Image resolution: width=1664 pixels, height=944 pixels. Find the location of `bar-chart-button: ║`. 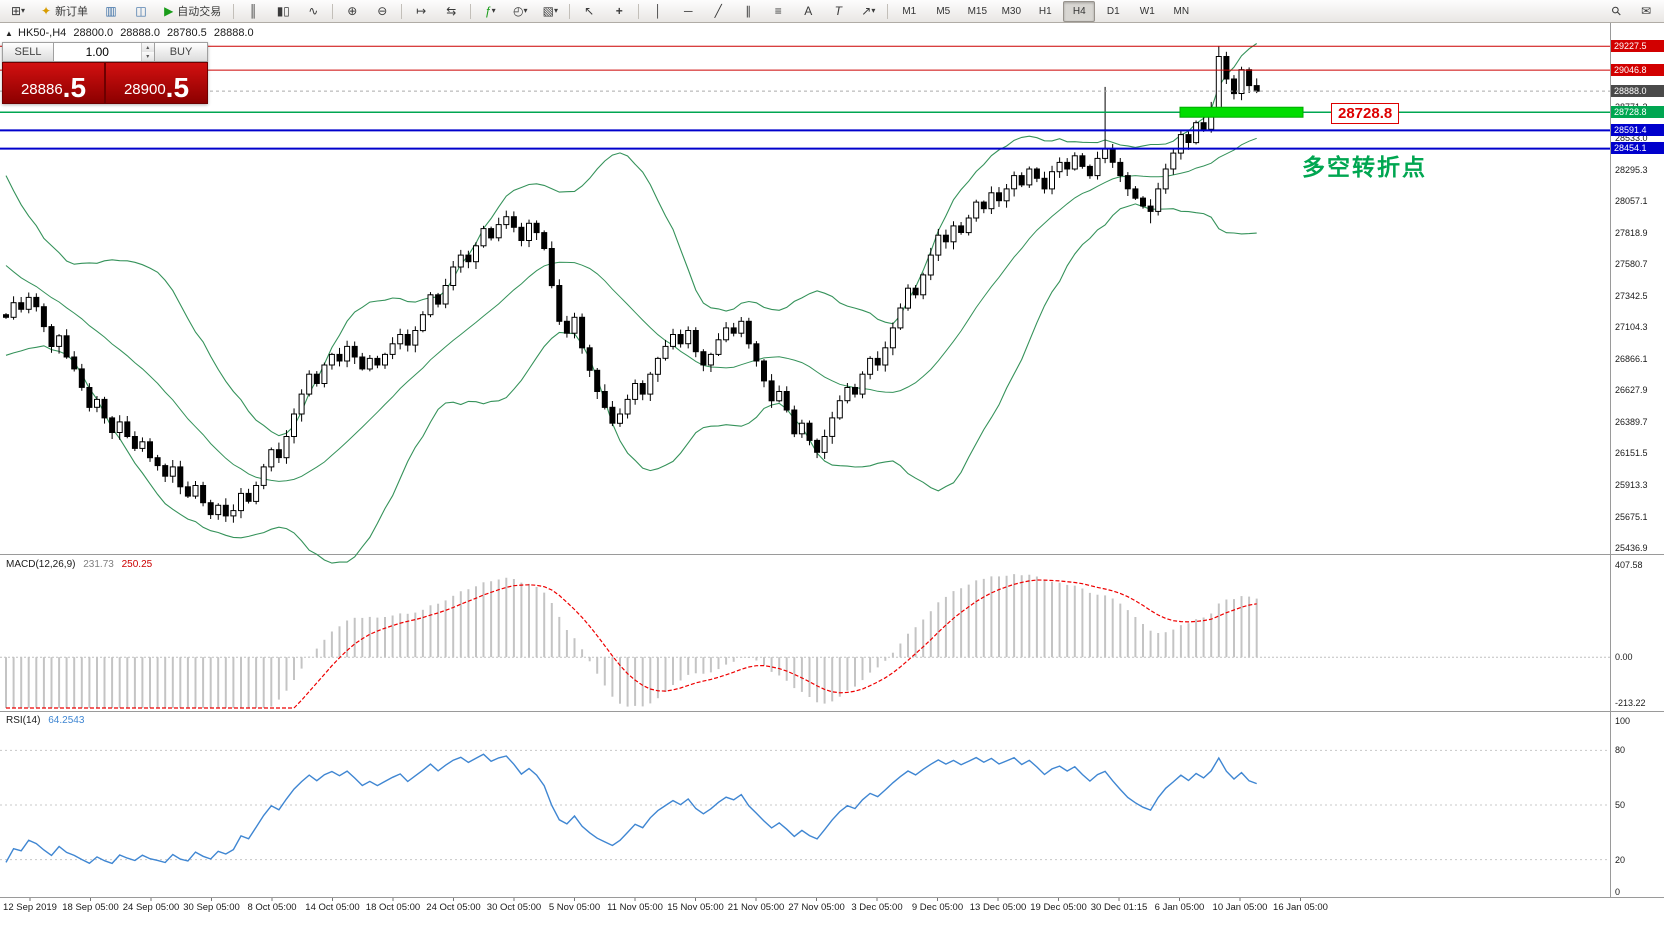

bar-chart-button: ║ is located at coordinates (253, 11).